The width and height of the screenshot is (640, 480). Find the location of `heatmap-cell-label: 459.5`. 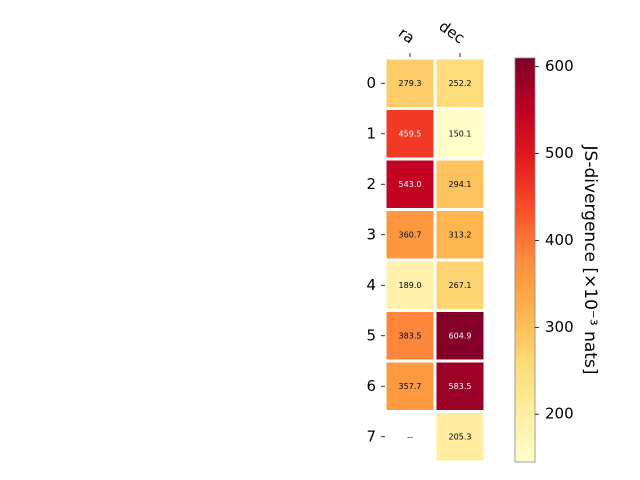

heatmap-cell-label: 459.5 is located at coordinates (410, 133).